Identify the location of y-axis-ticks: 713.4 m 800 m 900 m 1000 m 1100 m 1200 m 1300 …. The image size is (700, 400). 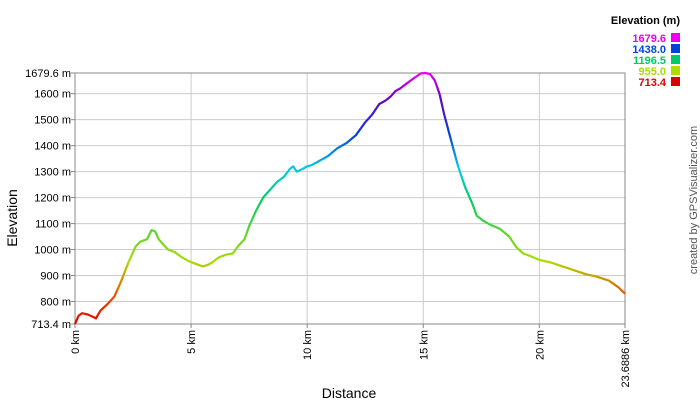
(50, 199).